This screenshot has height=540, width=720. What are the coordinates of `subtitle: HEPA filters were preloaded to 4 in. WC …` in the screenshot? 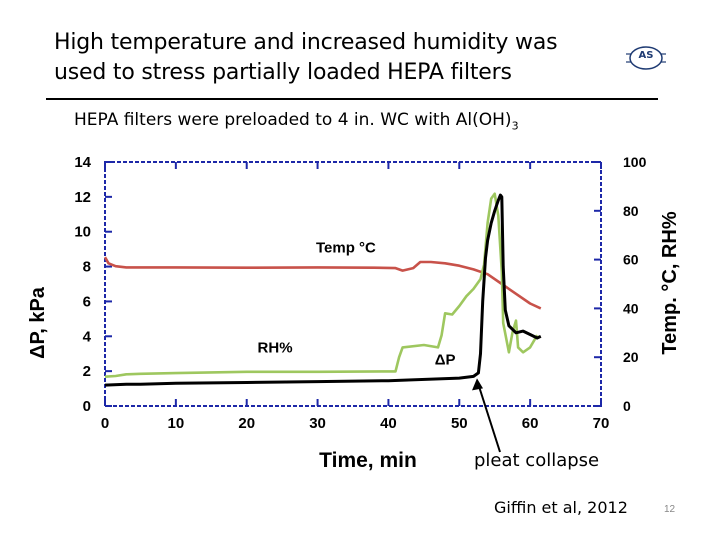 It's located at (296, 121).